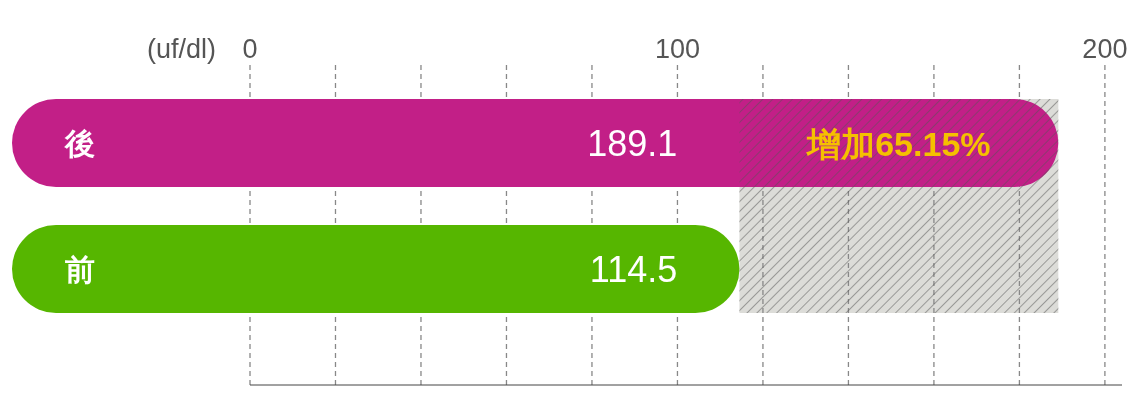 This screenshot has width=1140, height=400. Describe the element at coordinates (181, 49) in the screenshot. I see `x-axis-title: (uf/dl)` at that location.